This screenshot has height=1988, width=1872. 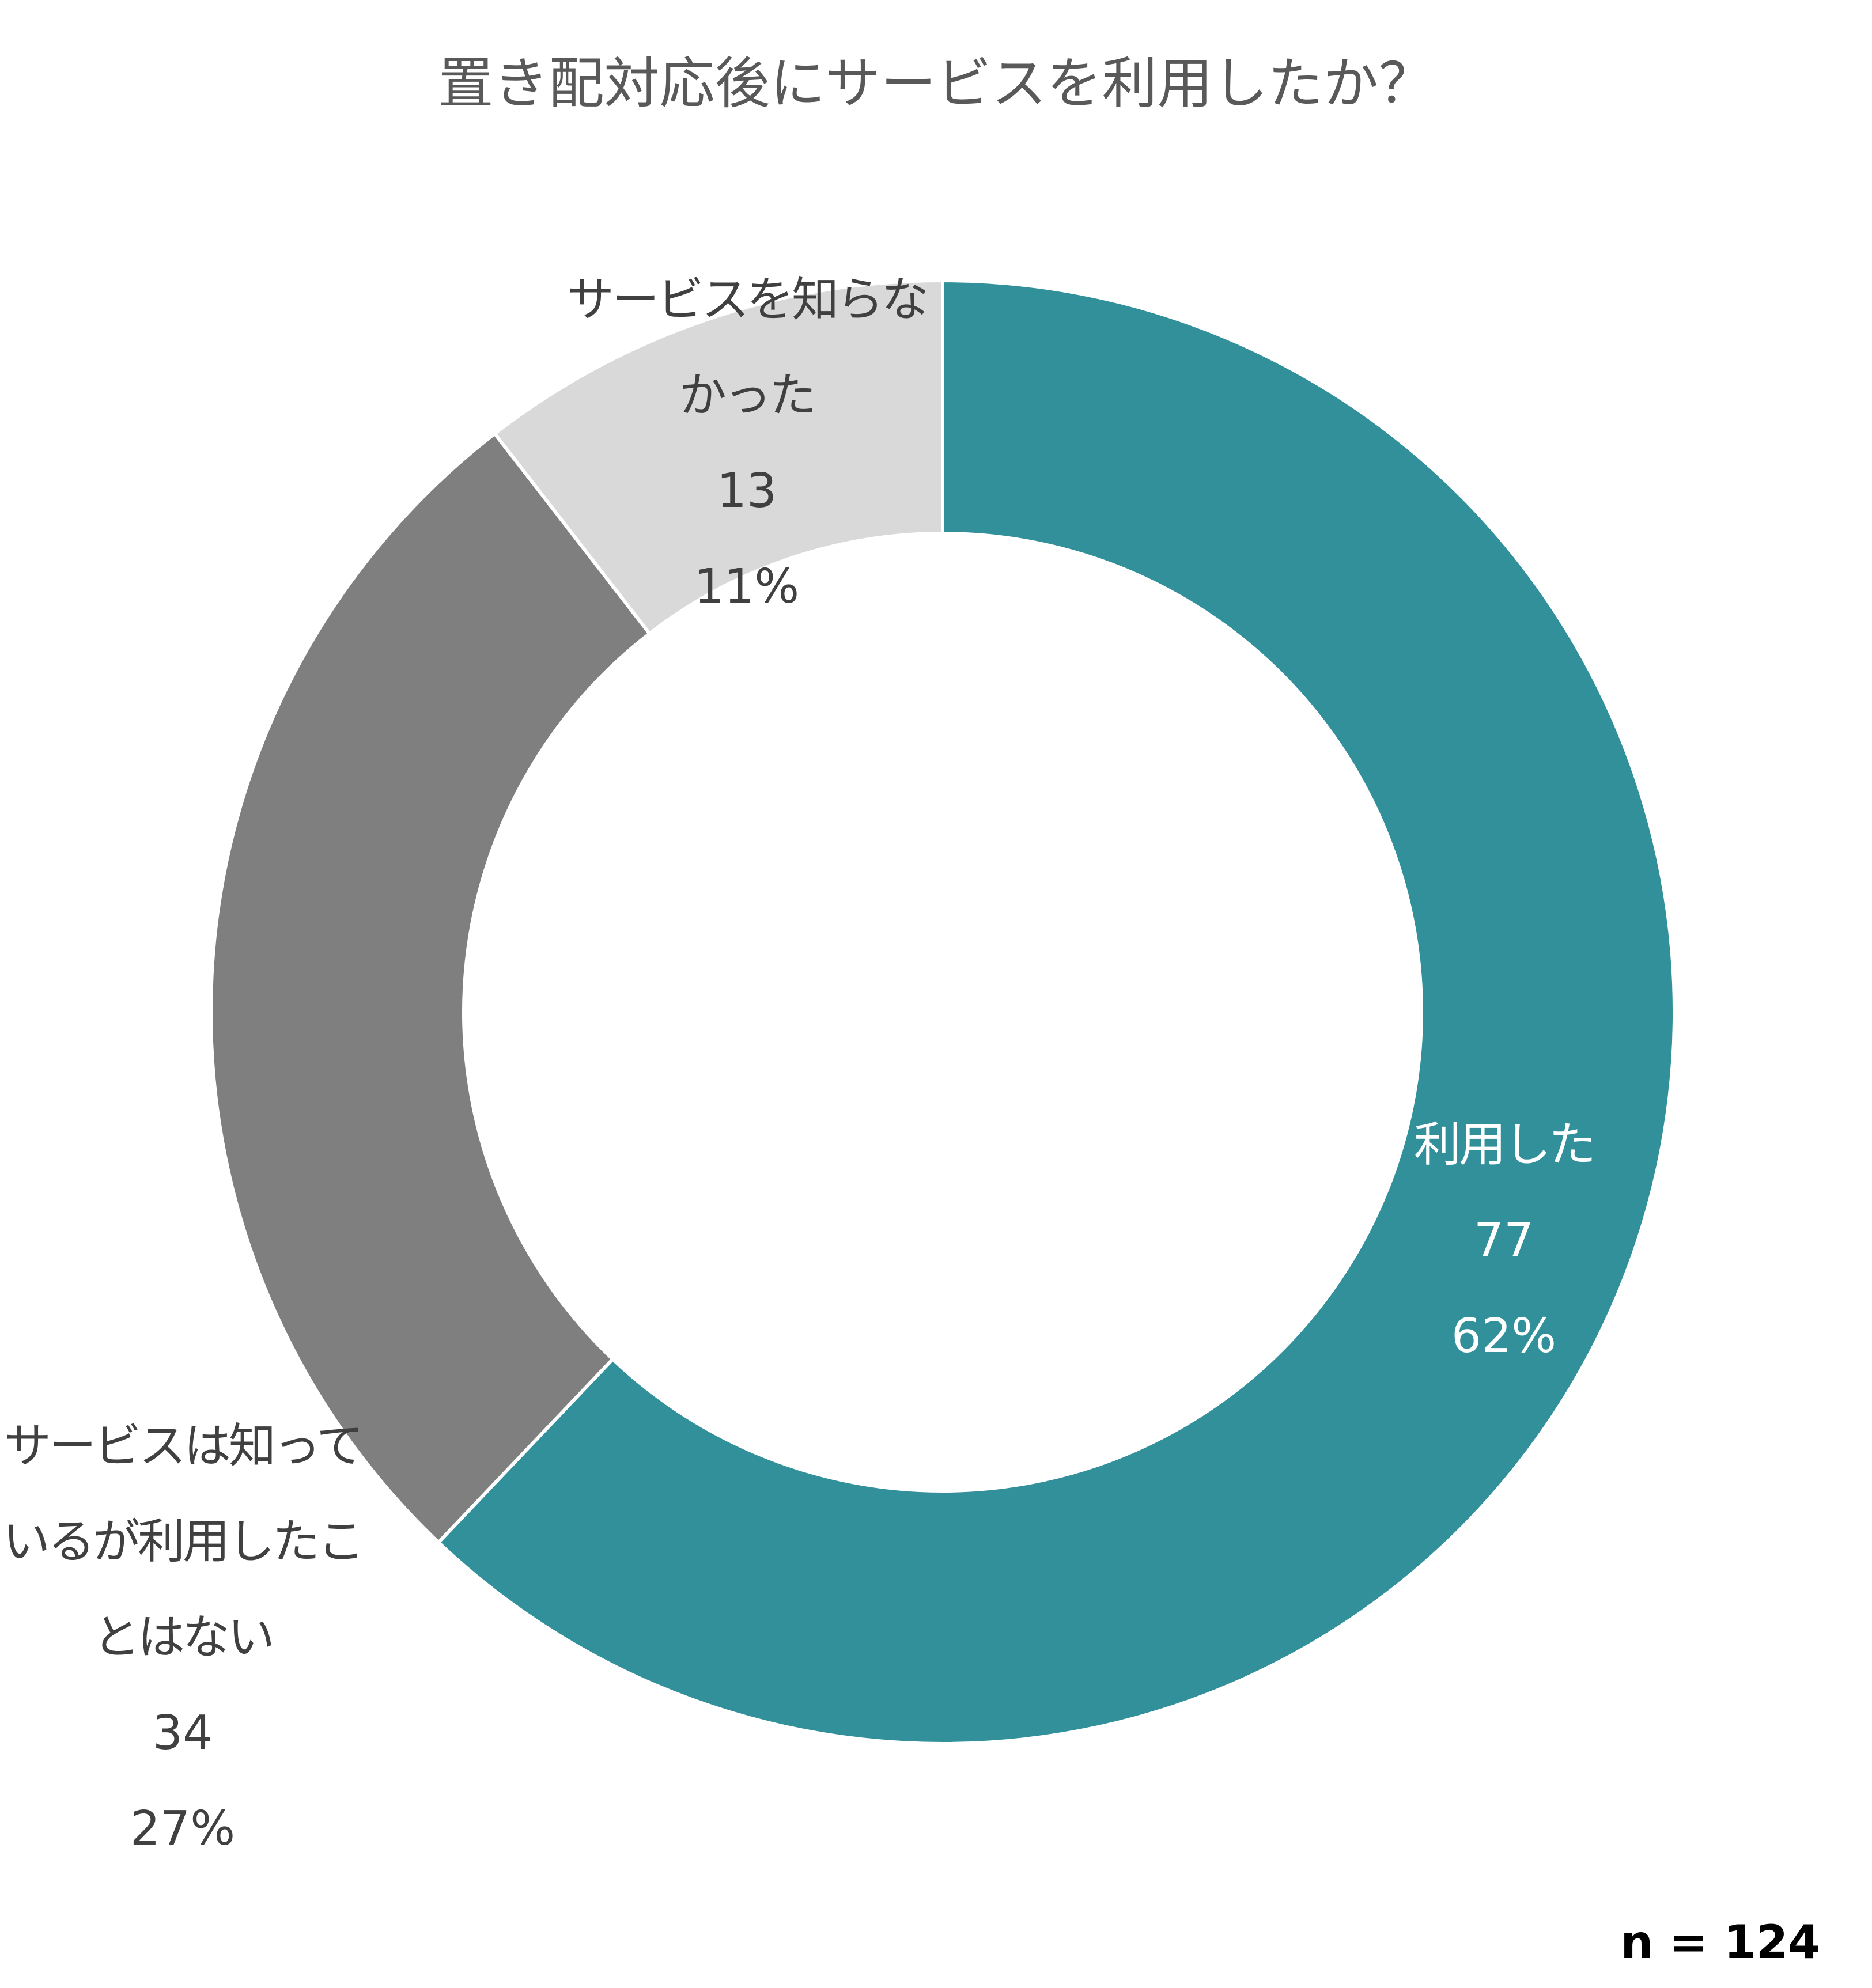 I want to click on category-label: サービスは知っているが利用したことはない, so click(x=184, y=1542).